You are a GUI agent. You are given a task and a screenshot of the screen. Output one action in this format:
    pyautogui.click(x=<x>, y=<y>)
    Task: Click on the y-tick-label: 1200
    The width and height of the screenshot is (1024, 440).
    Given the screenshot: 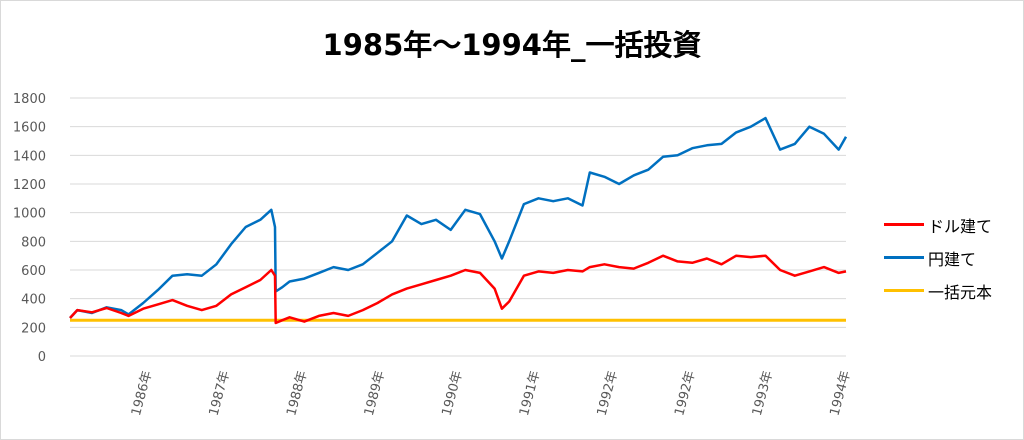 What is the action you would take?
    pyautogui.click(x=29, y=185)
    